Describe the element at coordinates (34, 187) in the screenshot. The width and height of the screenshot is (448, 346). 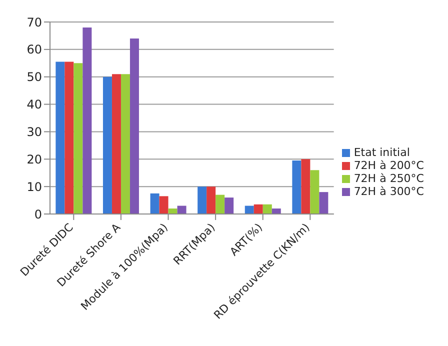
I see `y-tick-label: 10` at that location.